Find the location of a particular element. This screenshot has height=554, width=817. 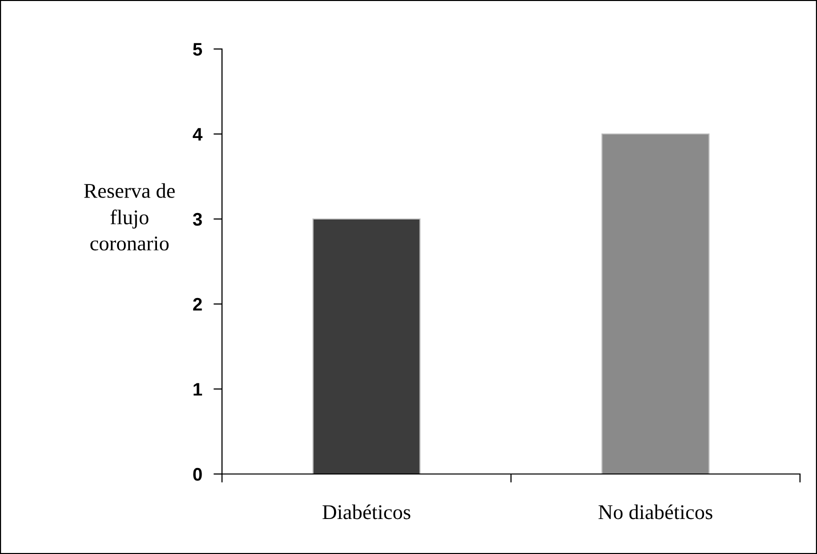

y-tick-label: 2 is located at coordinates (197, 304).